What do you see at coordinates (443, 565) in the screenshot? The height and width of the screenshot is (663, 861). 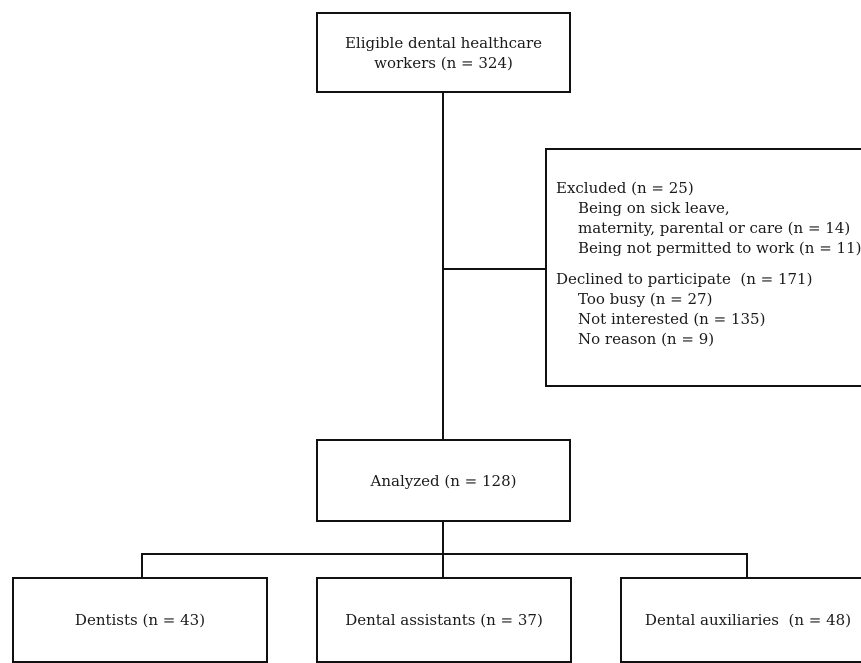 I see `connector-assistants` at bounding box center [443, 565].